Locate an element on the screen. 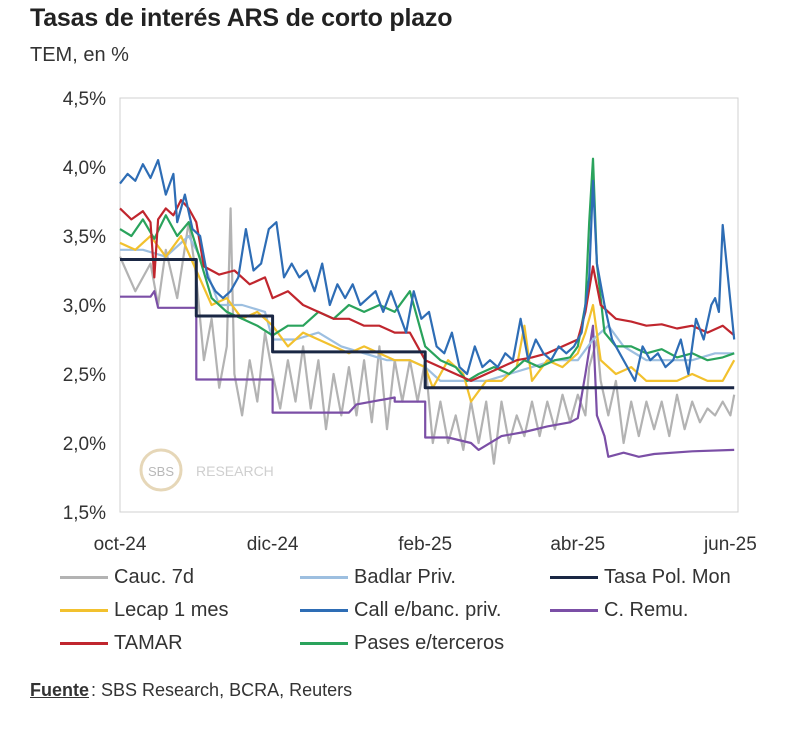 The width and height of the screenshot is (800, 756). legend-label: Tasa Pol. Mon is located at coordinates (667, 577).